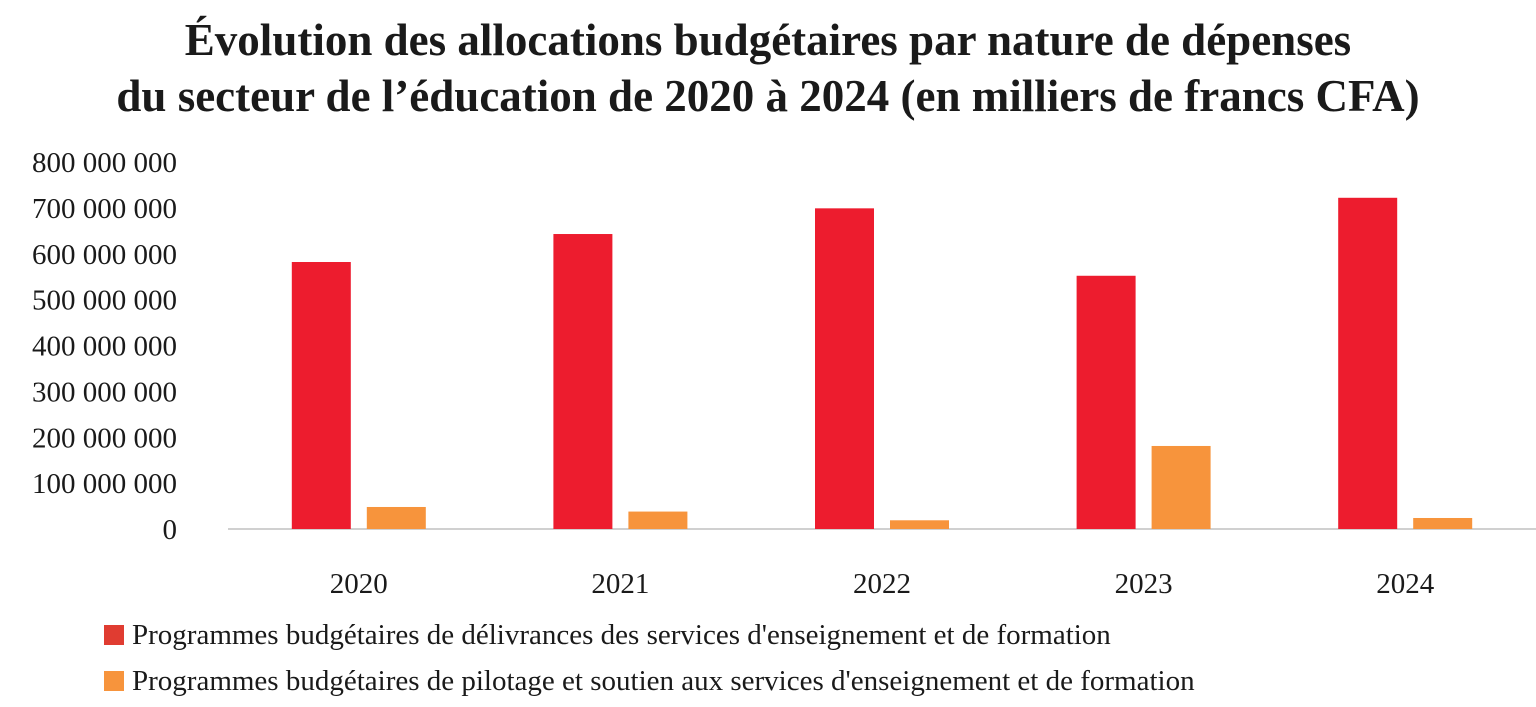  I want to click on y-tick-label: 400 000 000, so click(104, 347).